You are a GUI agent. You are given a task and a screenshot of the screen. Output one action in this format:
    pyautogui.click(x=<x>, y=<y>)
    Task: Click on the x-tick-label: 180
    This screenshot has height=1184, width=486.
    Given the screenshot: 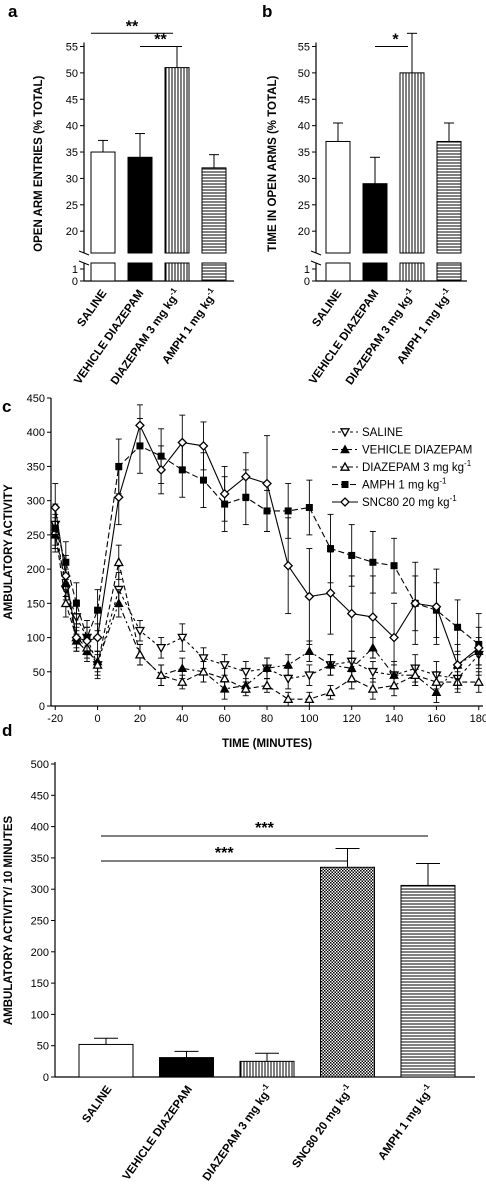 What is the action you would take?
    pyautogui.click(x=478, y=719)
    